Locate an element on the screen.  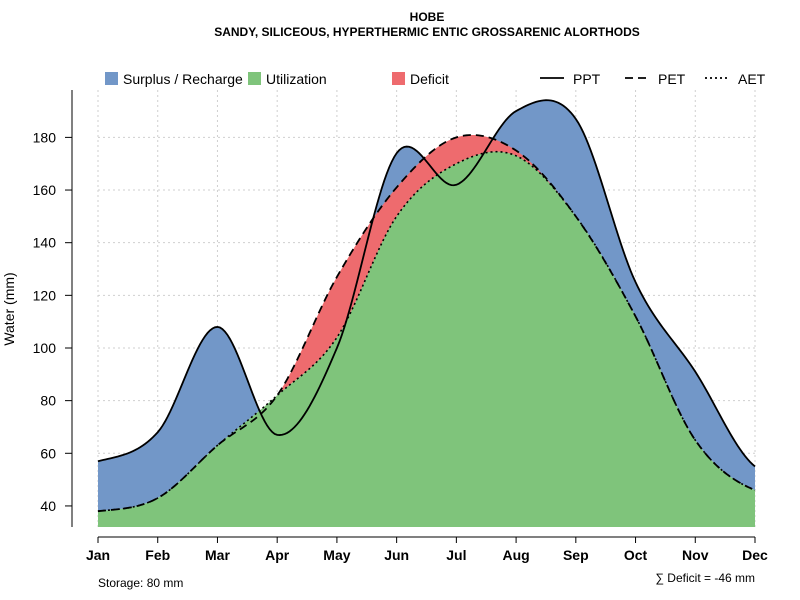
y-tick-label: 80 is located at coordinates (48, 401).